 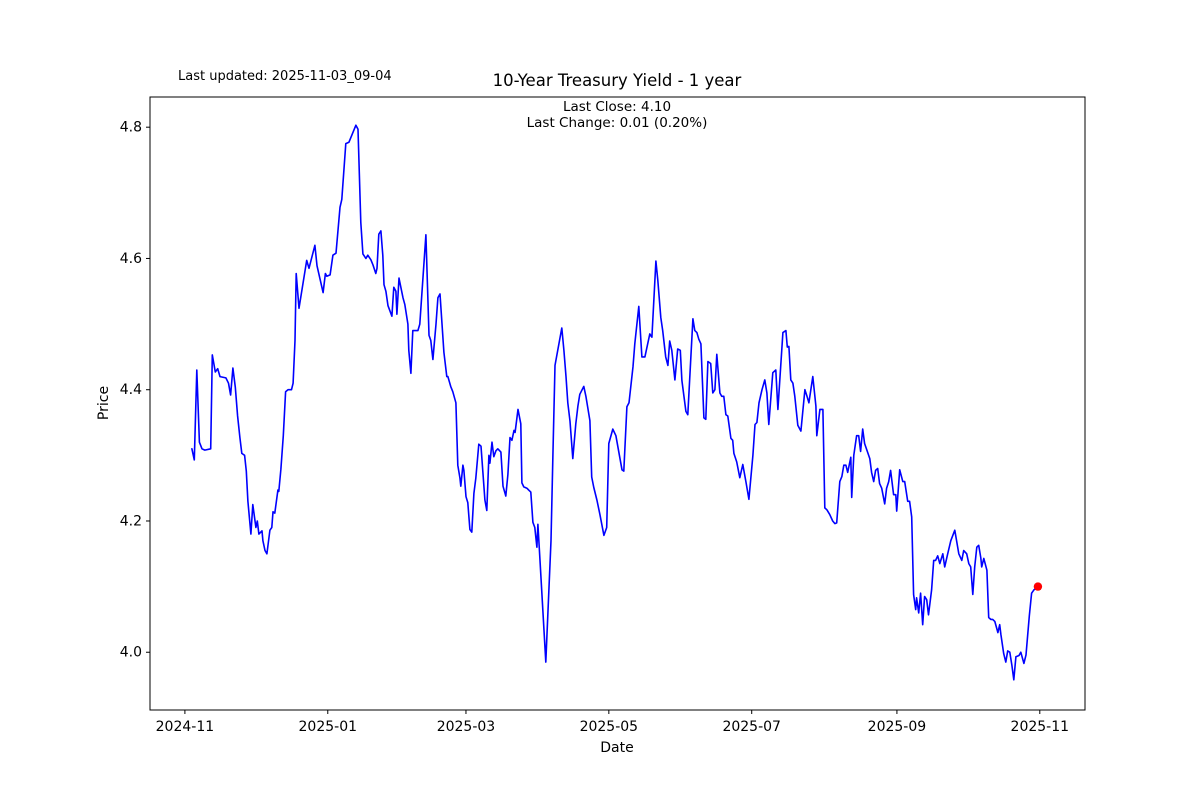 What do you see at coordinates (1040, 727) in the screenshot?
I see `x-tick-label: 2025-11` at bounding box center [1040, 727].